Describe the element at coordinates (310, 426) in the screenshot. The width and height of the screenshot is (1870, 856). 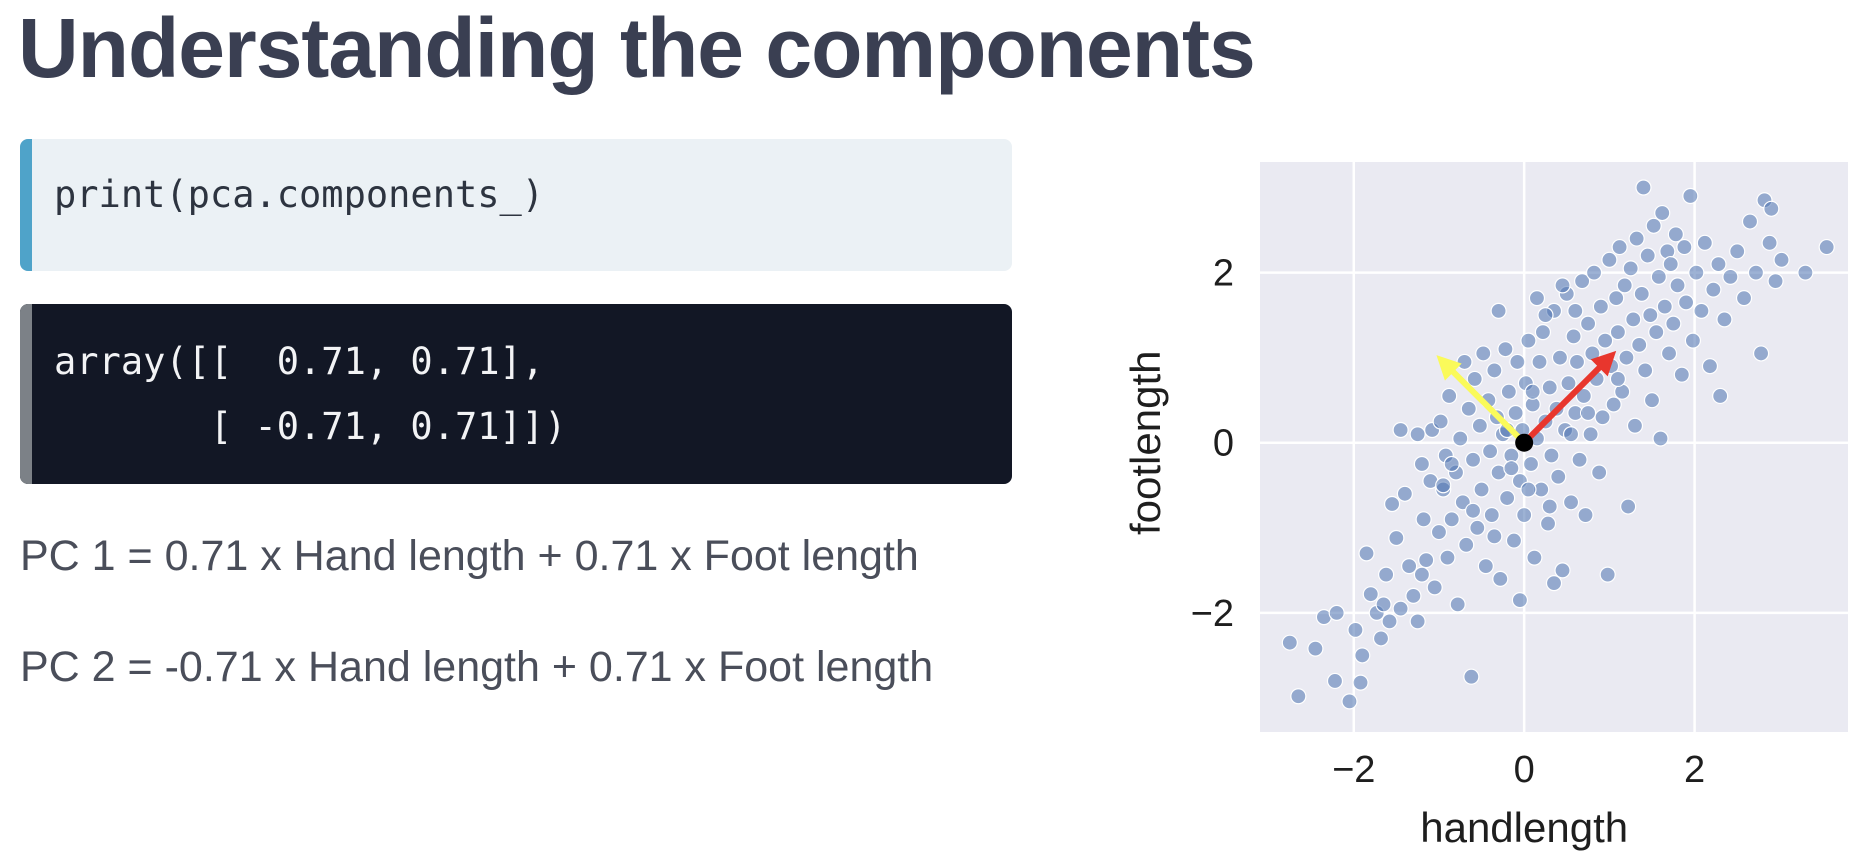
I see `code-output-line-2: [ -0.71, 0.71]])` at that location.